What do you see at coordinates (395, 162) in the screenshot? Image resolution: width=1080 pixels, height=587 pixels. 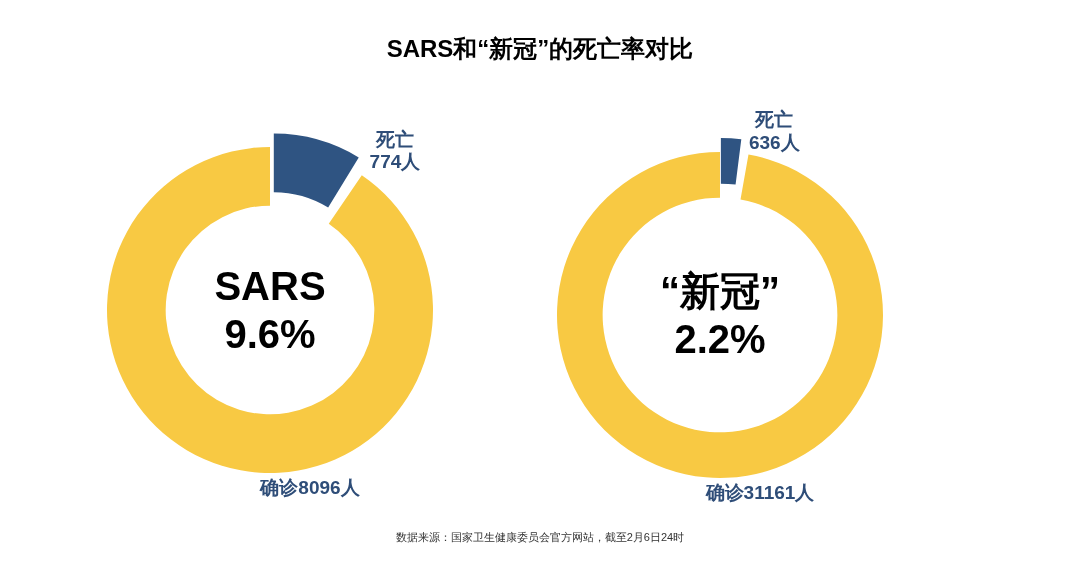 I see `data-label: 774人` at bounding box center [395, 162].